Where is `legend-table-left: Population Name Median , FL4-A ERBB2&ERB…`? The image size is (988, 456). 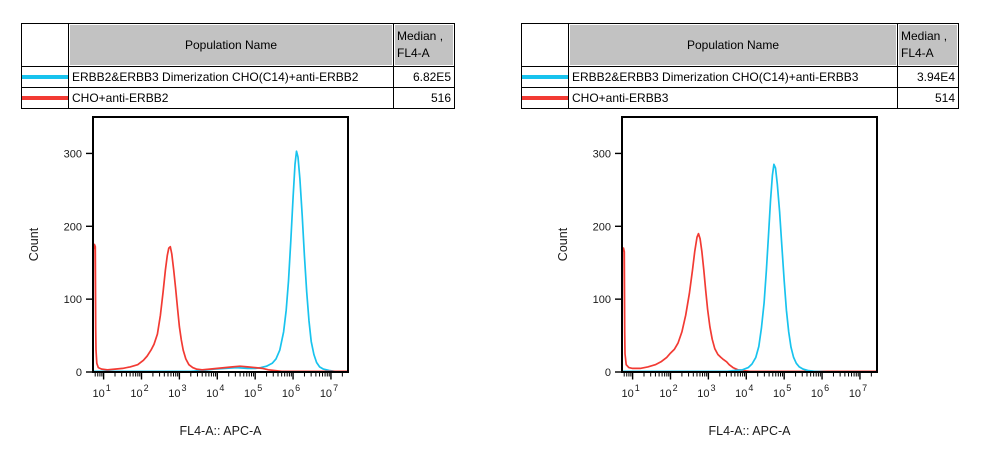 legend-table-left: Population Name Median , FL4-A ERBB2&ERB… is located at coordinates (238, 66).